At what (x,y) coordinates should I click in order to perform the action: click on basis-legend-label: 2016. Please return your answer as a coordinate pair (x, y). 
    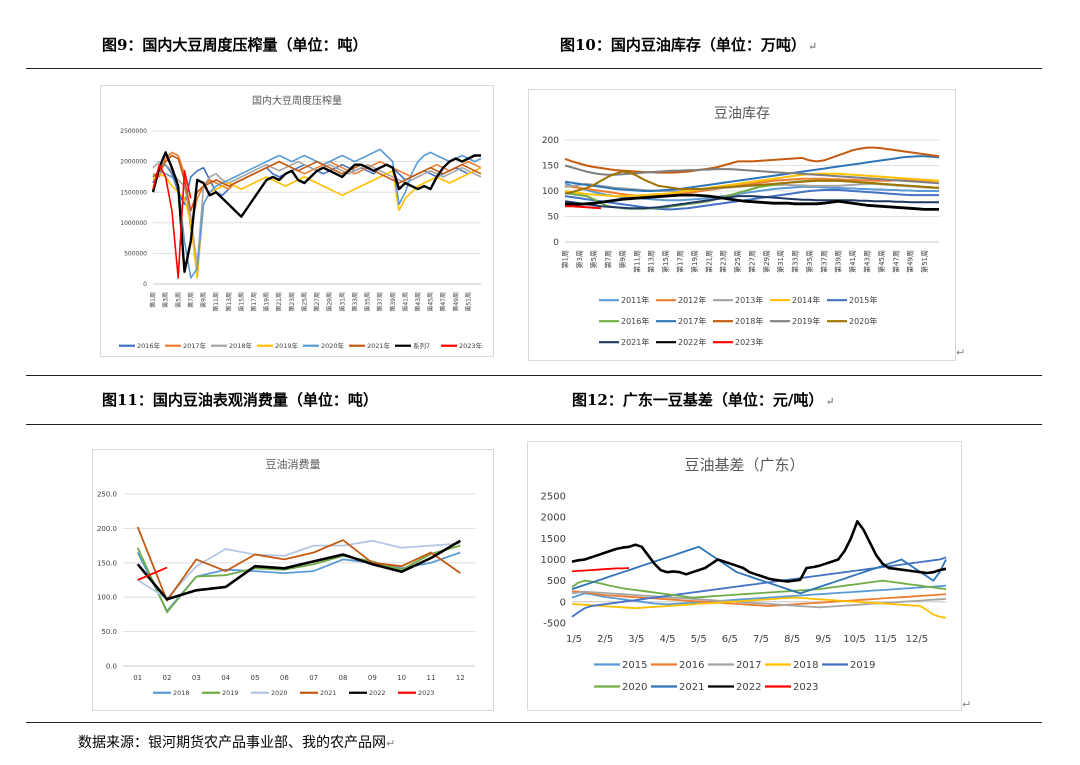
    Looking at the image, I should click on (691, 665).